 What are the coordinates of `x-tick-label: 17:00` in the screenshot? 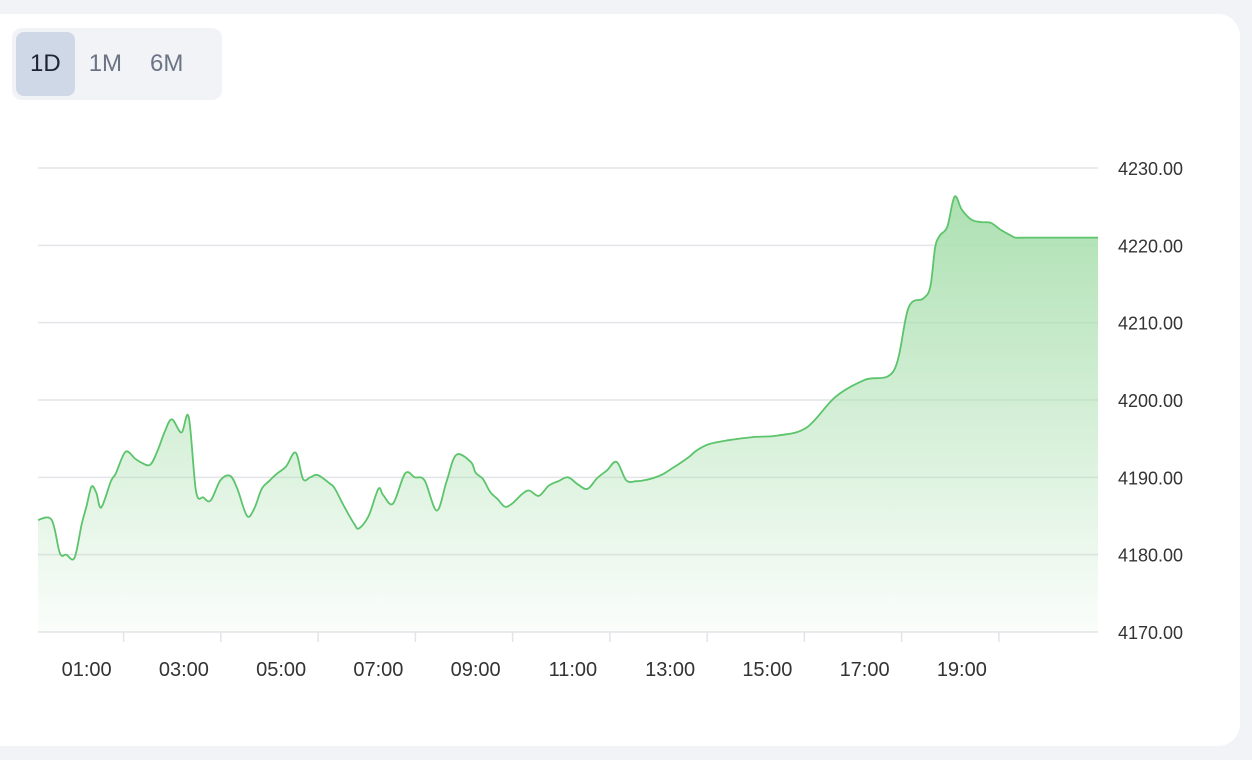 It's located at (865, 670).